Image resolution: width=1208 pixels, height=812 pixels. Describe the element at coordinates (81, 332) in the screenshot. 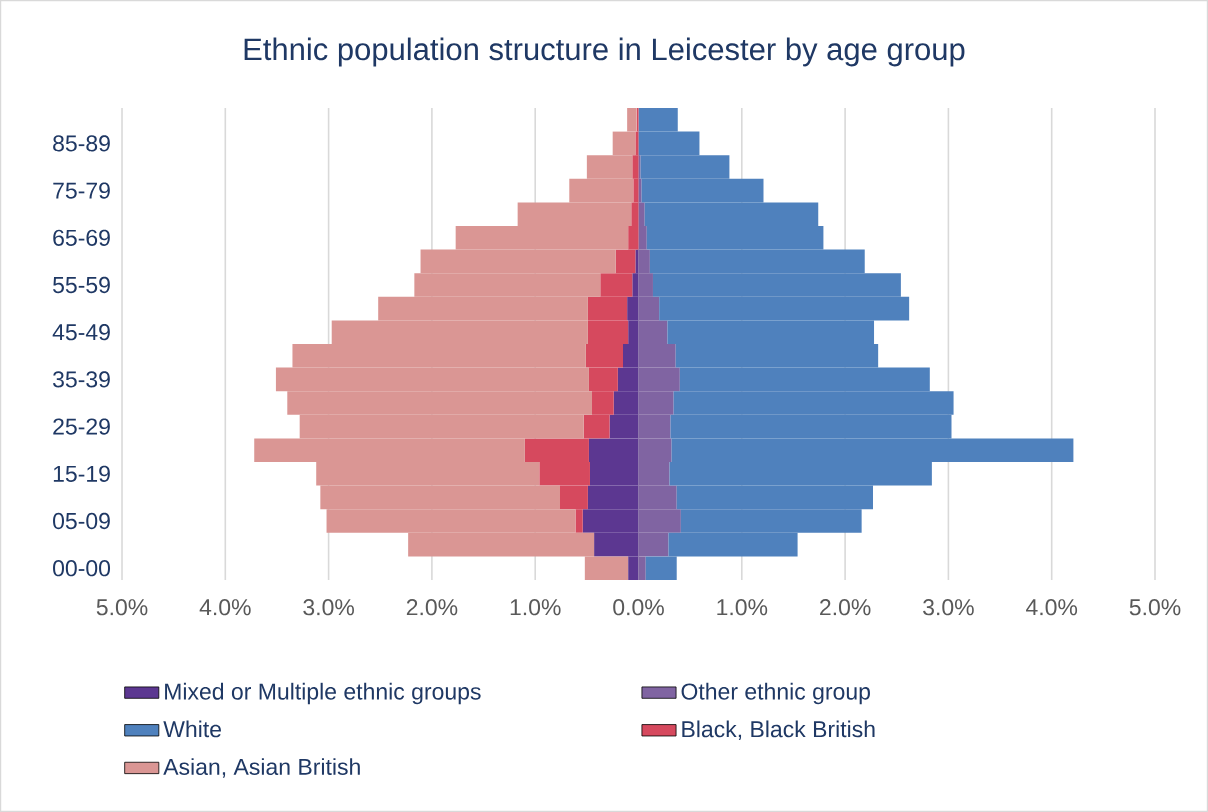

I see `y-tick-label: 45-49` at that location.